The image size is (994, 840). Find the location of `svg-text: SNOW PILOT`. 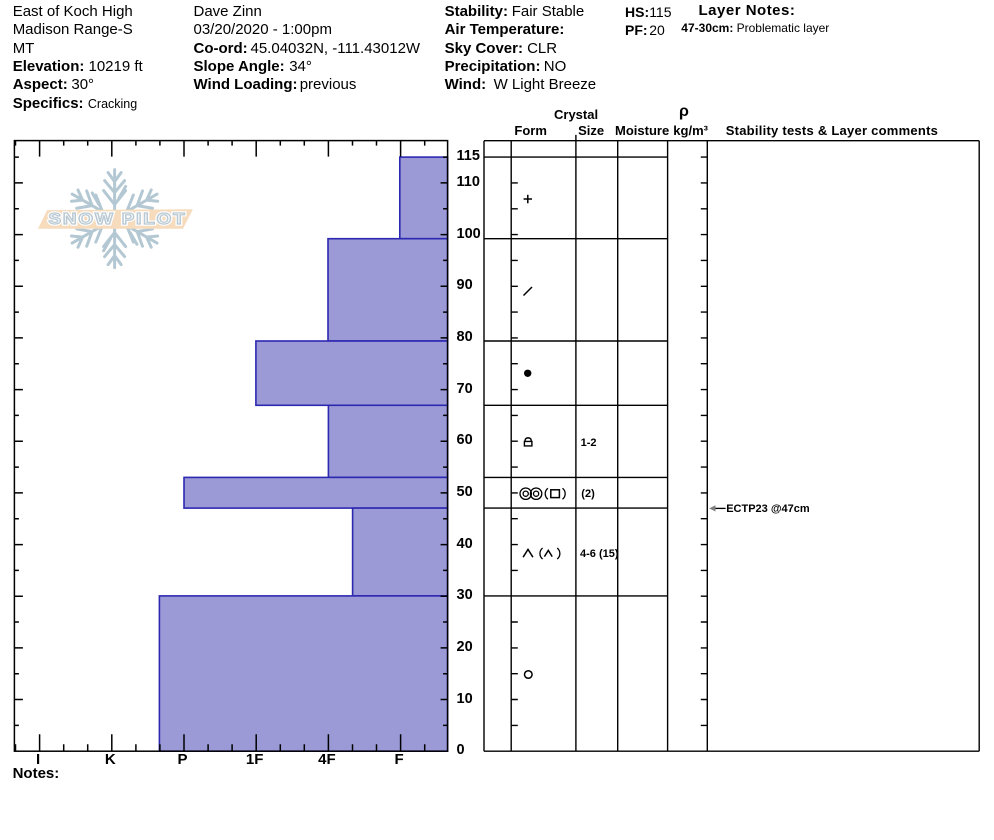

svg-text: SNOW PILOT is located at coordinates (118, 219).